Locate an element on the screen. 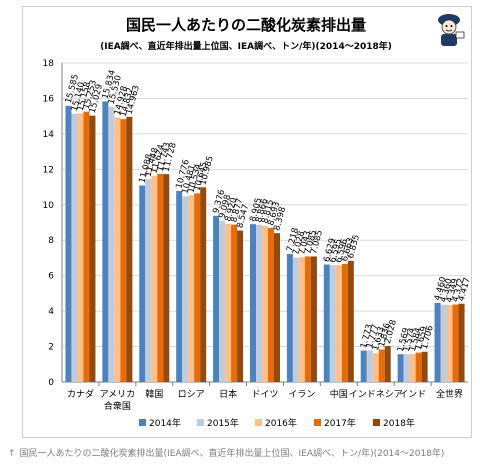 The height and width of the screenshot is (465, 480). x-tick-label: 全世界 is located at coordinates (449, 394).